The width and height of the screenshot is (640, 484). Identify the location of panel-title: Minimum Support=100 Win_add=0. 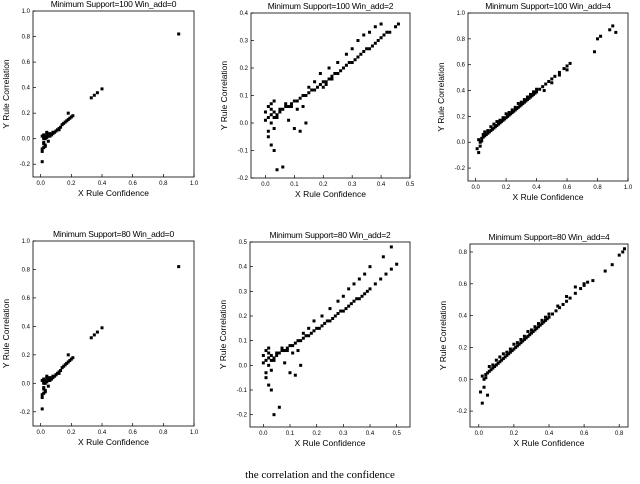
(114, 4).